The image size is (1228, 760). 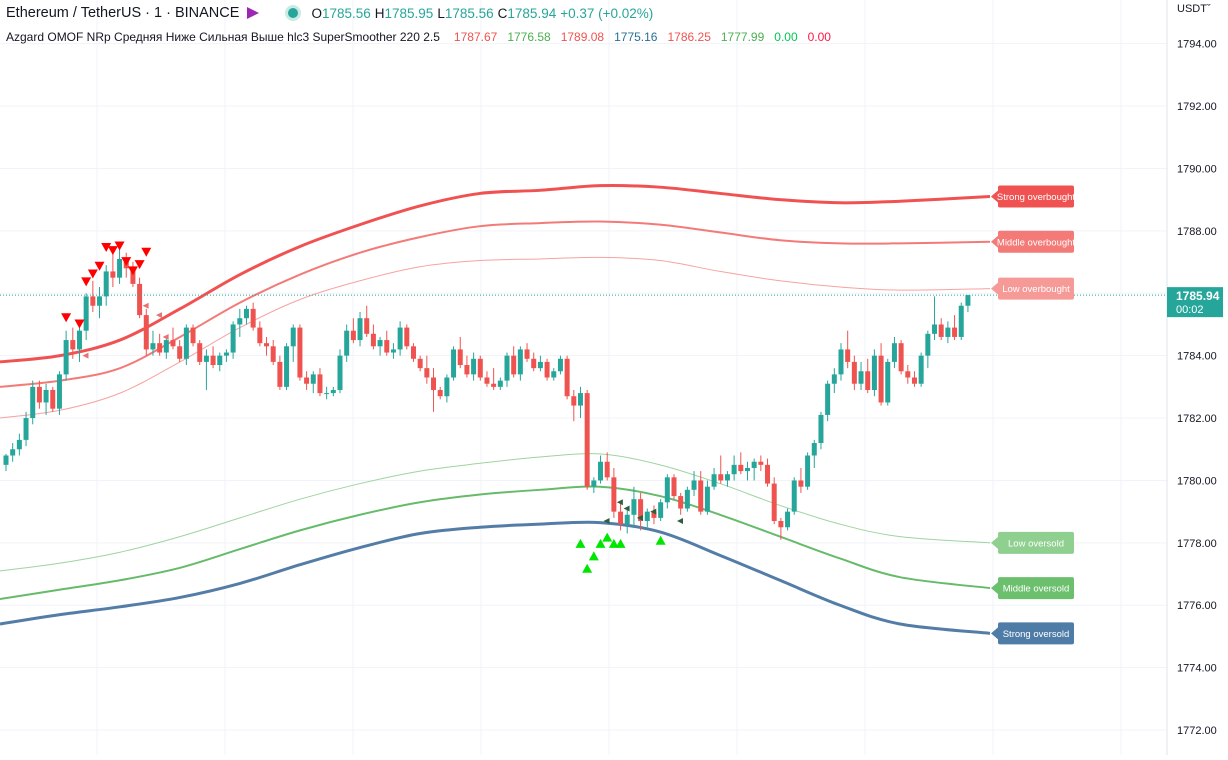 I want to click on open-label: O, so click(x=316, y=13).